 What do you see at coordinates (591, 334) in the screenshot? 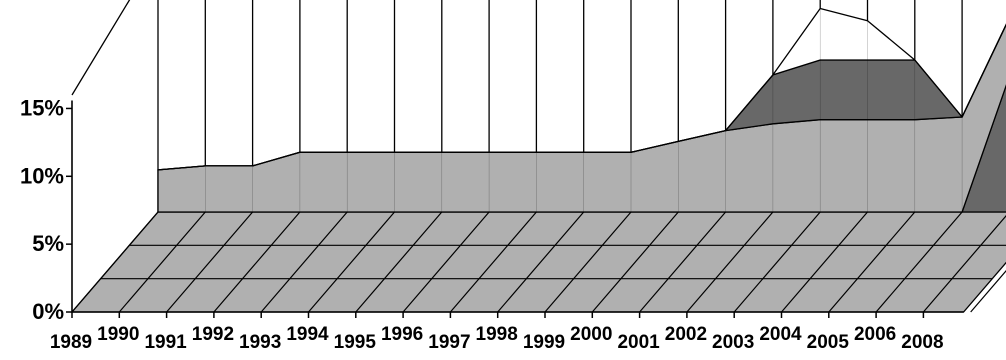
I see `x-tick-label: 2000` at bounding box center [591, 334].